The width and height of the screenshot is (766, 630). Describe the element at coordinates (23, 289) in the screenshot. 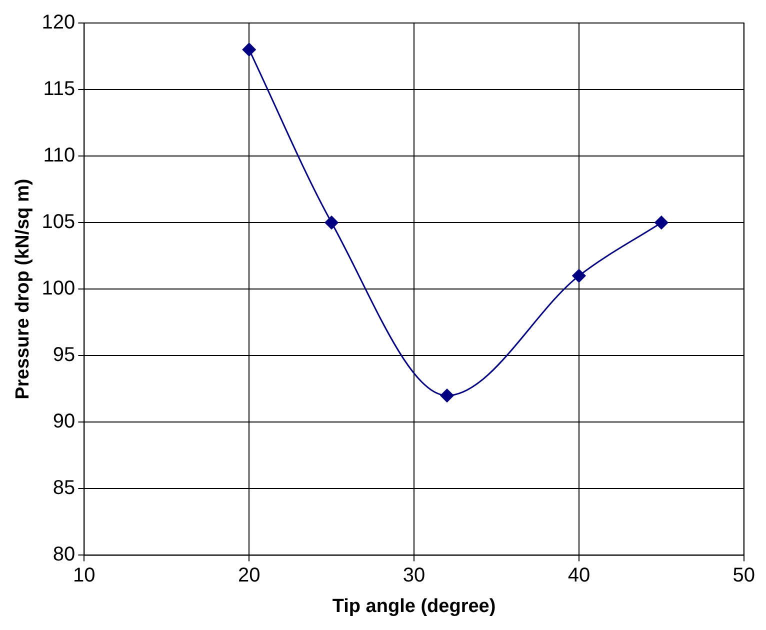

I see `y-axis-title: Pressure drop (kN/sq m)` at that location.